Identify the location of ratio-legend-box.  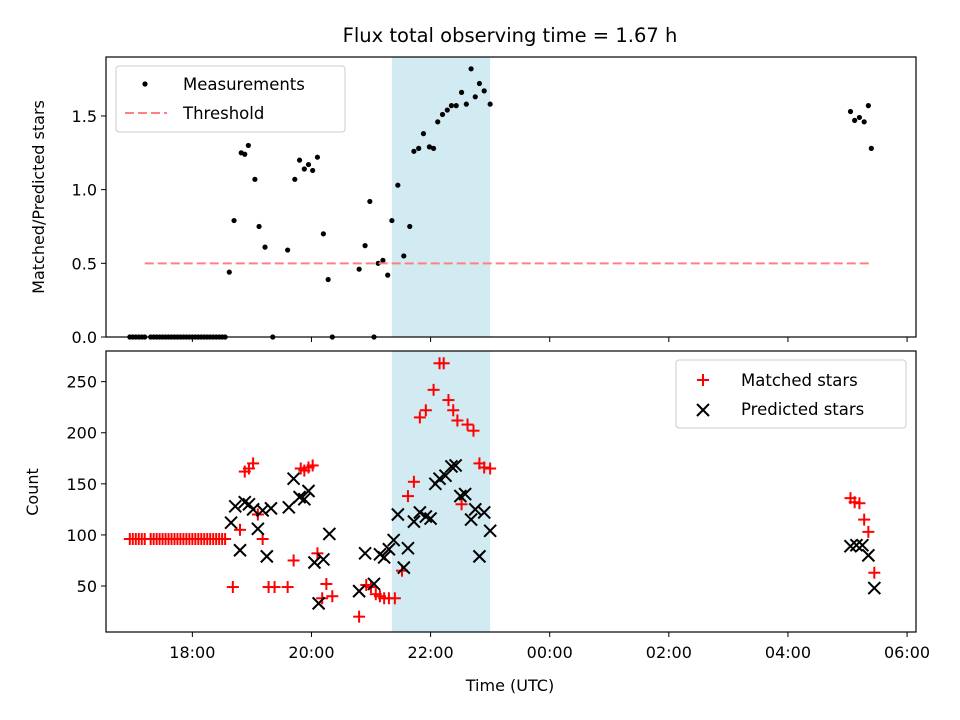
(230, 99).